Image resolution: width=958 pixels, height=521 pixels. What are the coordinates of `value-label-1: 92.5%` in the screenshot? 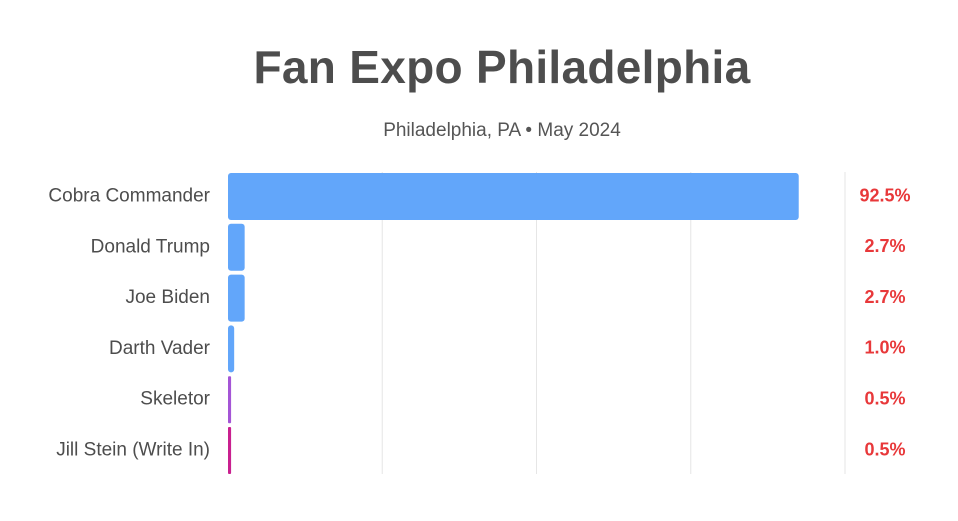 It's located at (884, 195).